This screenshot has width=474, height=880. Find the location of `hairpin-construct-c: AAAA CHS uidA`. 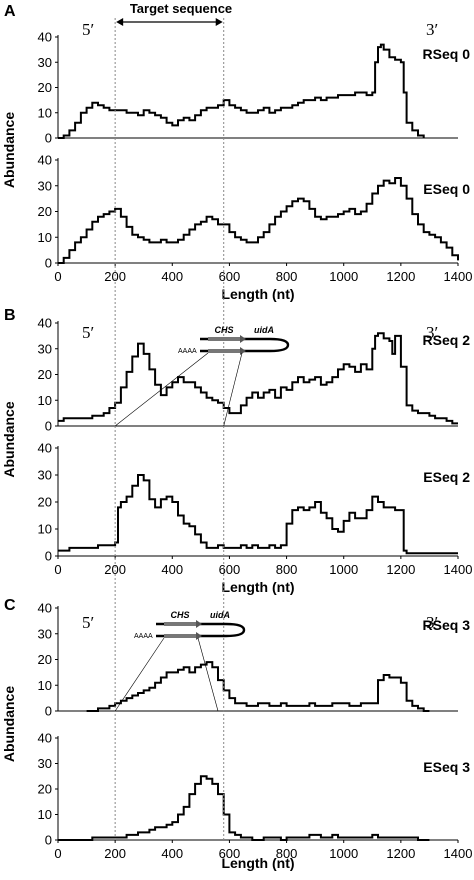

hairpin-construct-c: AAAA CHS uidA is located at coordinates (180, 661).